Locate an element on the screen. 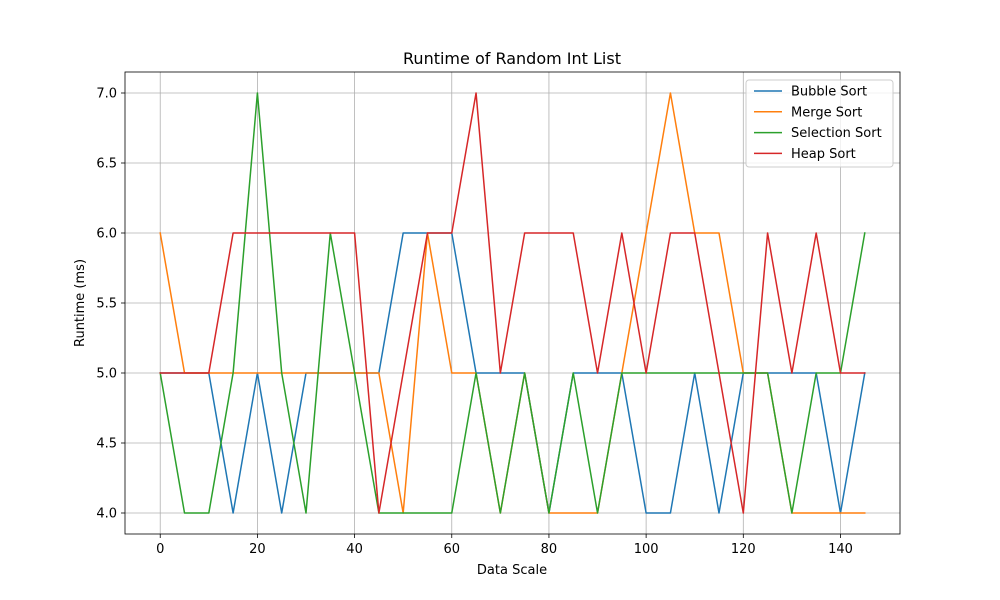 The width and height of the screenshot is (1000, 600). legend-label-selection-sort: Selection Sort is located at coordinates (836, 133).